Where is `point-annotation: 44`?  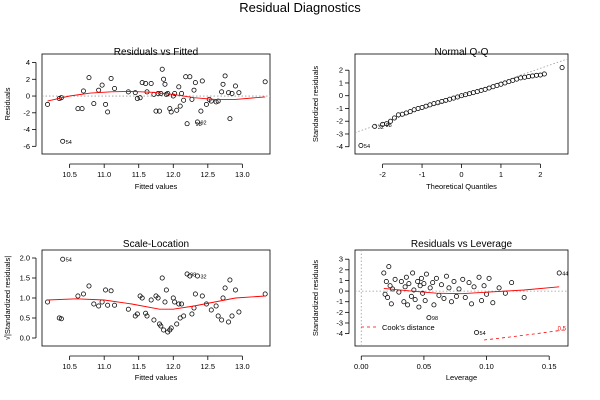
point-annotation: 44 is located at coordinates (565, 275).